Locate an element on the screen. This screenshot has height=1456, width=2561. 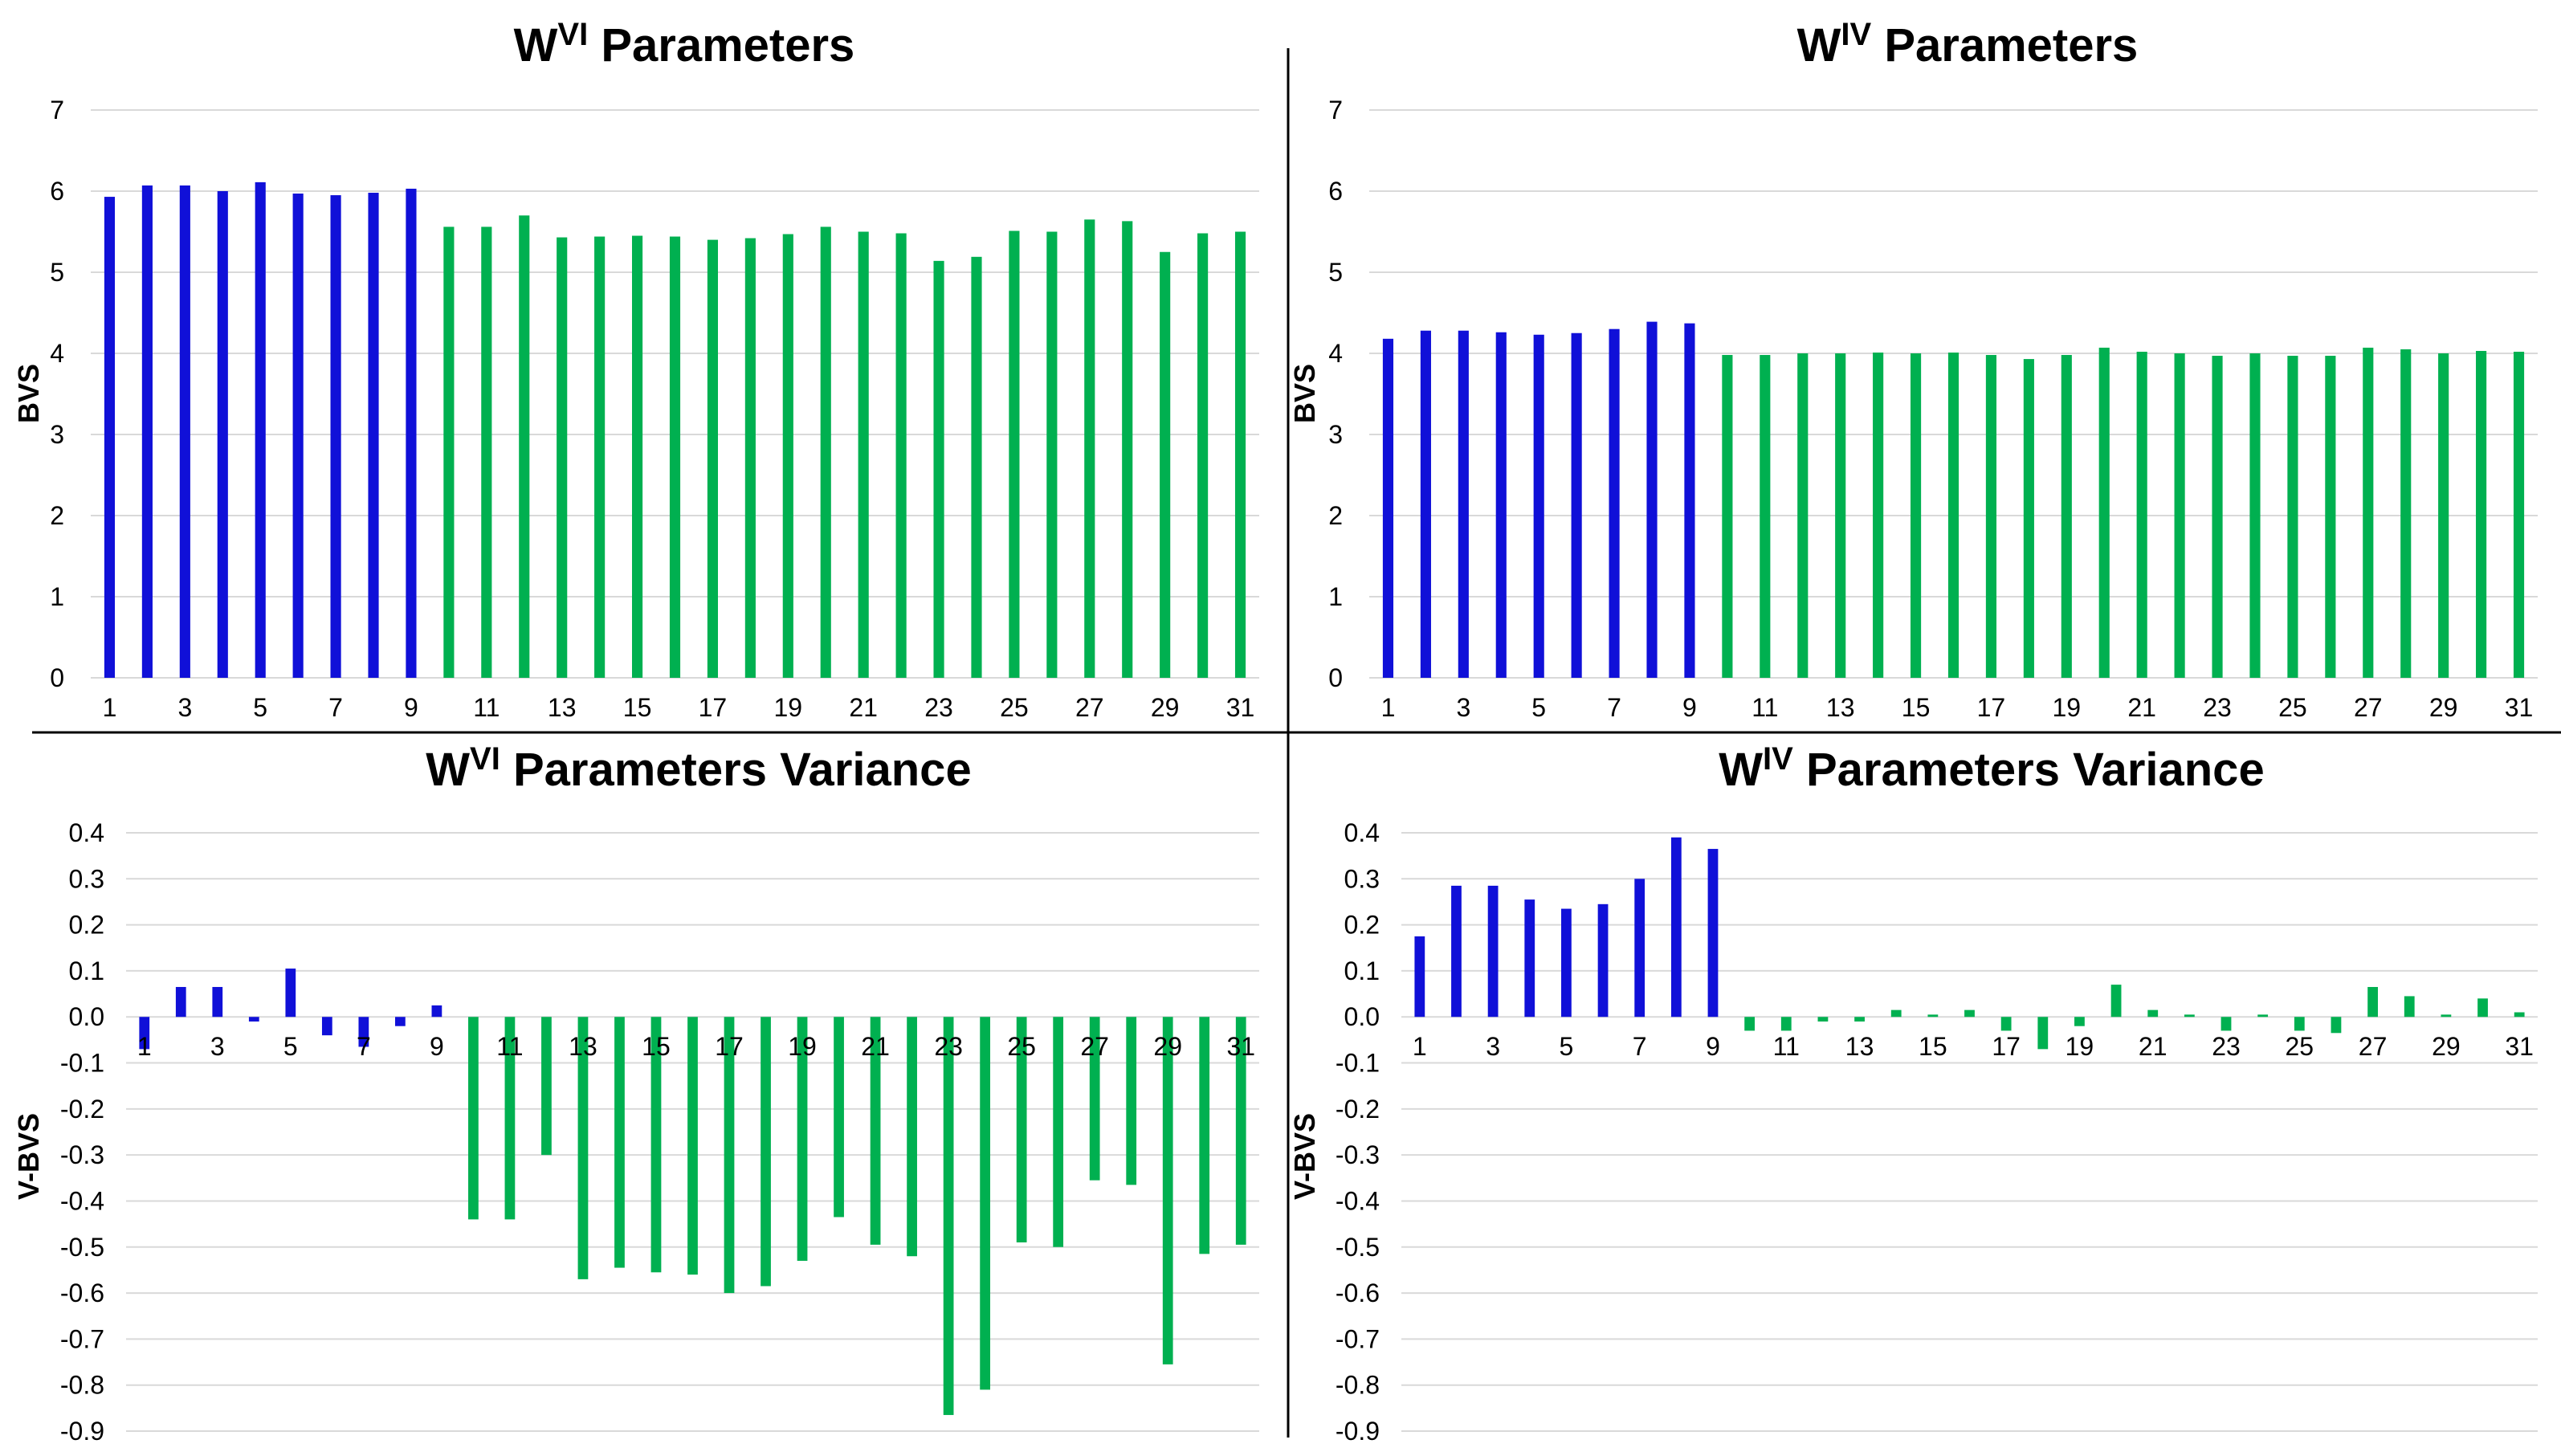
y-tick-label: 0.0 is located at coordinates (86, 1016).